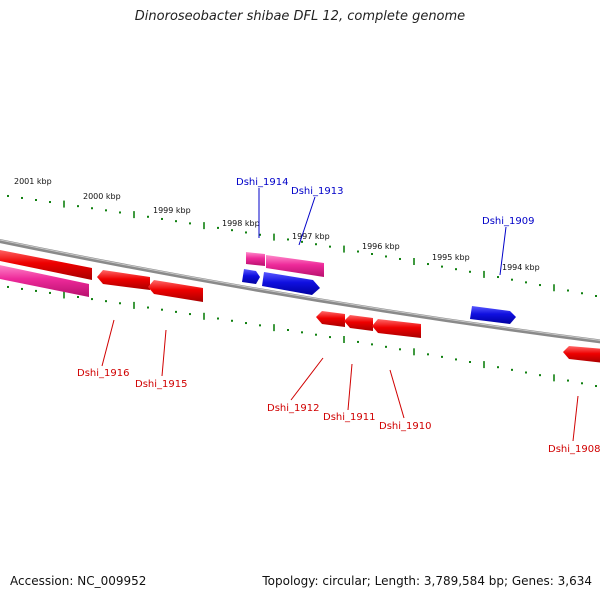 This screenshot has width=600, height=600. I want to click on kbp-label: 2000 kbp, so click(102, 196).